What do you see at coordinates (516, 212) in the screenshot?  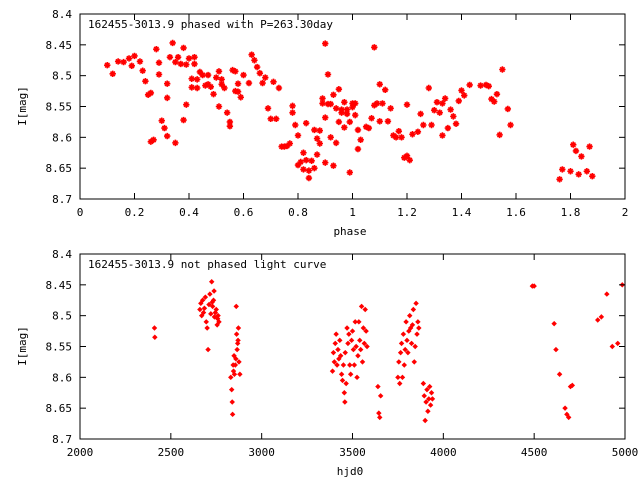 I see `phased-x-tick-label: 1.6` at bounding box center [516, 212].